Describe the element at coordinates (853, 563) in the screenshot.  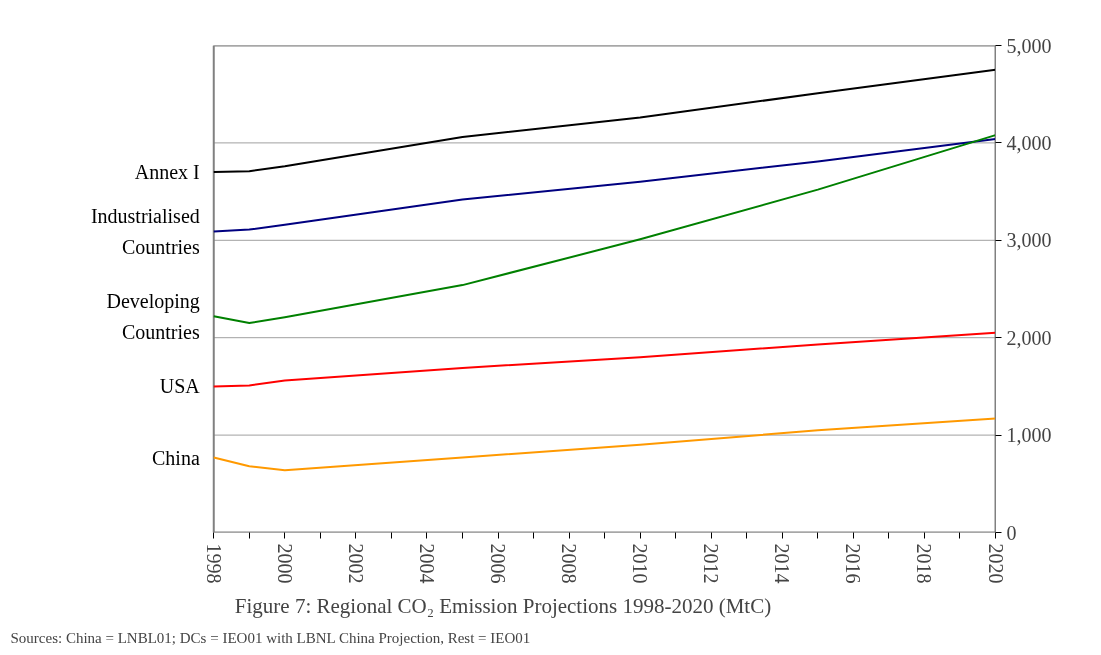
I see `x-tick-label: 2016` at that location.